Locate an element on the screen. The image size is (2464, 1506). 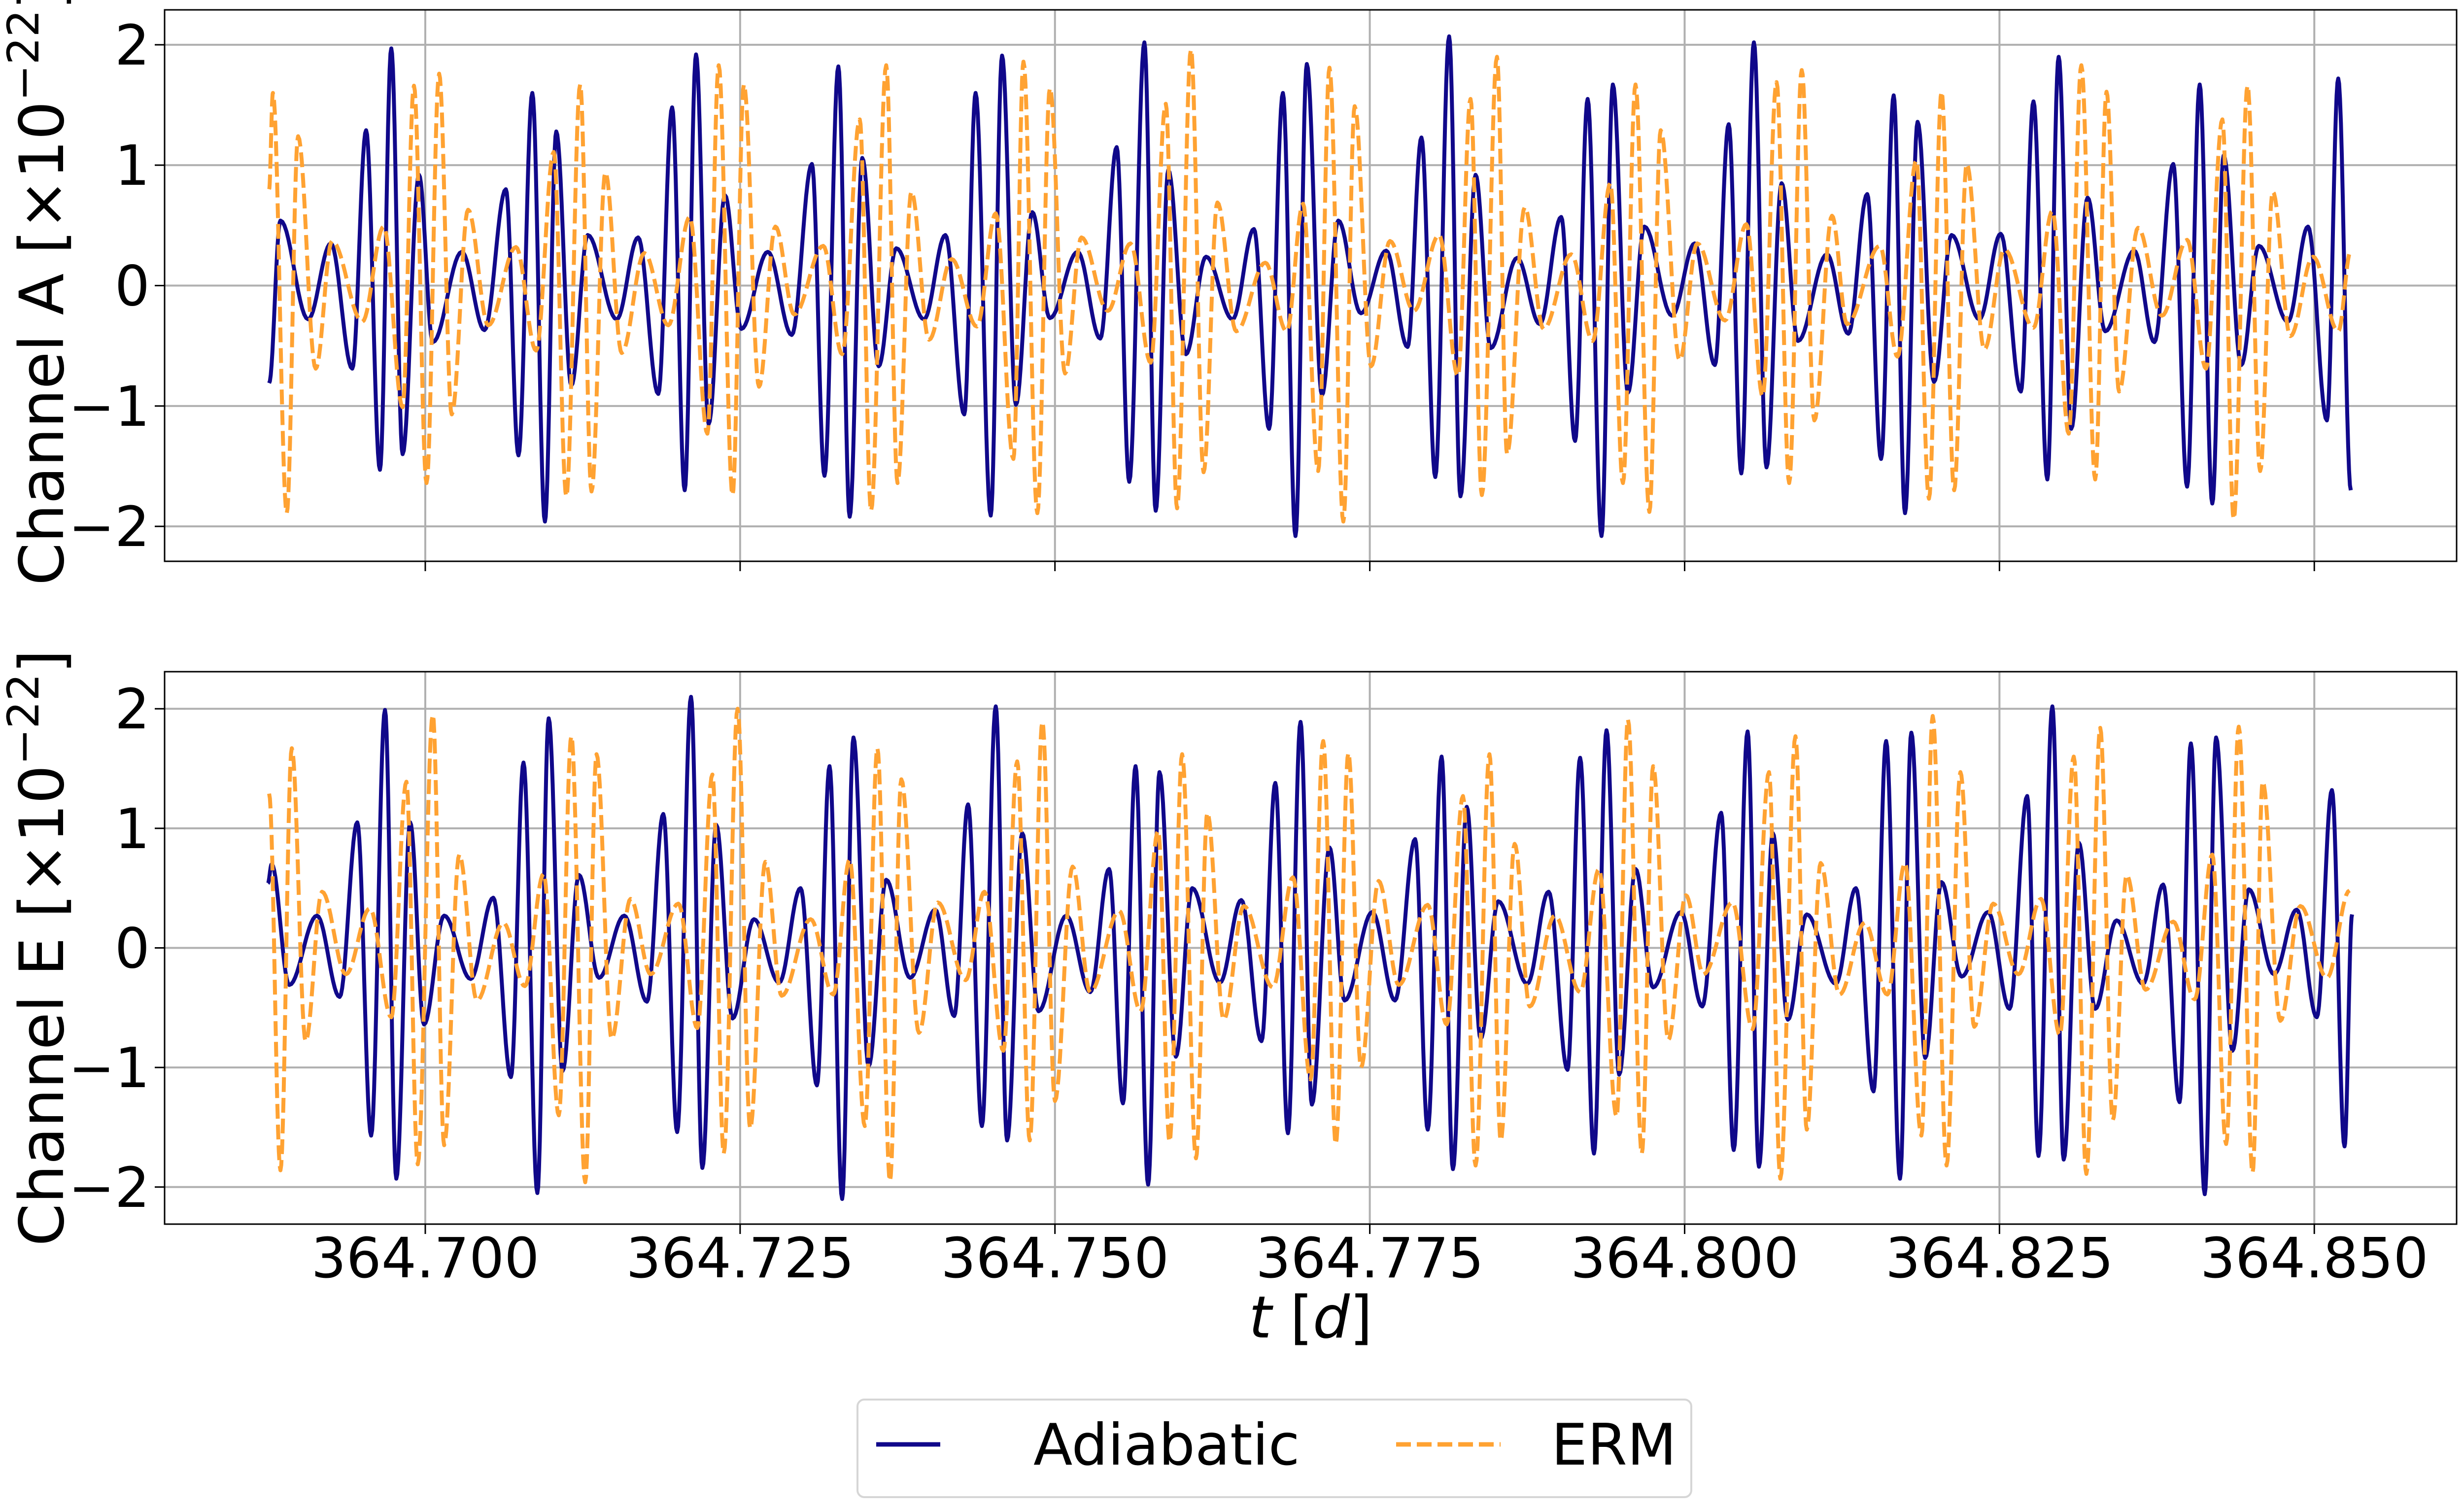
x-axis-label-close-bracket: ] is located at coordinates (1361, 1317).